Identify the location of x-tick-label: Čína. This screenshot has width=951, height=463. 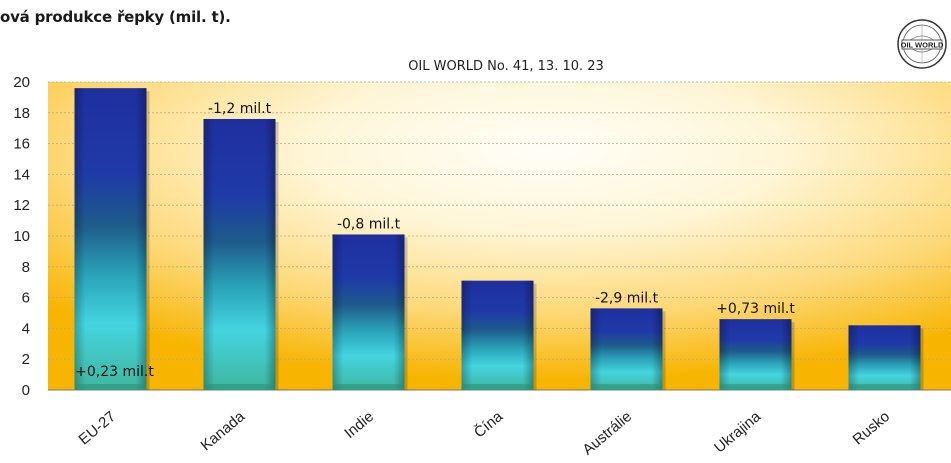
(489, 425).